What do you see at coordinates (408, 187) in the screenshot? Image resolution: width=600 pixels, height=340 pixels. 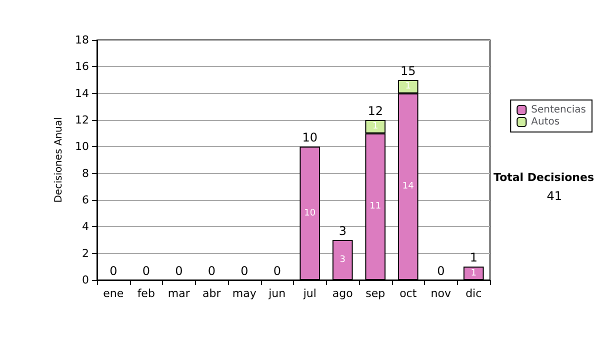 I see `data-label: 14` at bounding box center [408, 187].